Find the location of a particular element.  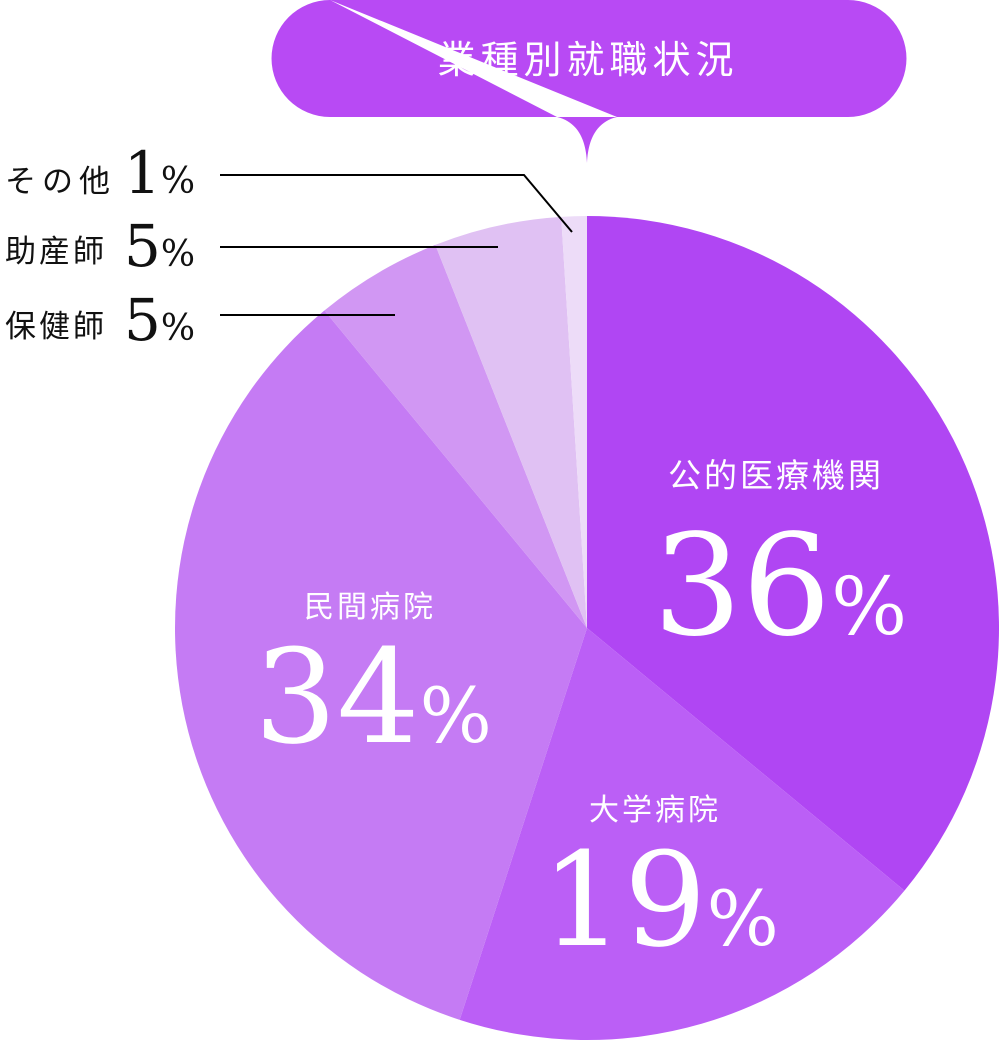

label-private-hospital: 民間病院 34% is located at coordinates (373, 681).